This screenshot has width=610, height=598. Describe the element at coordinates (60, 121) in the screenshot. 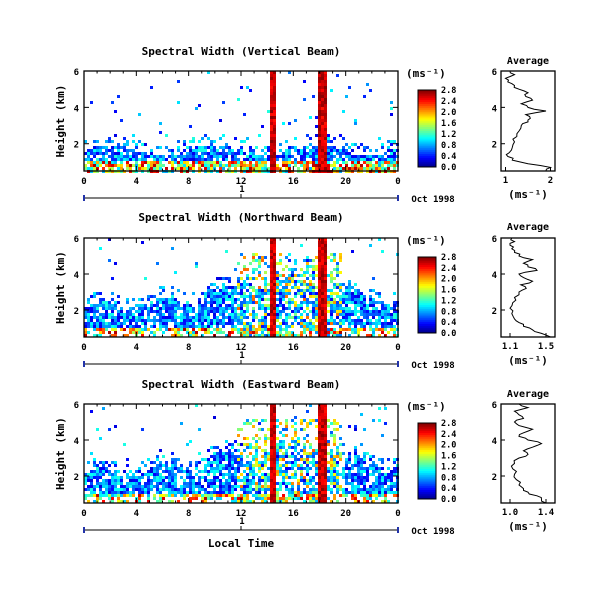

I see `y-axis-label: Height (km)` at that location.